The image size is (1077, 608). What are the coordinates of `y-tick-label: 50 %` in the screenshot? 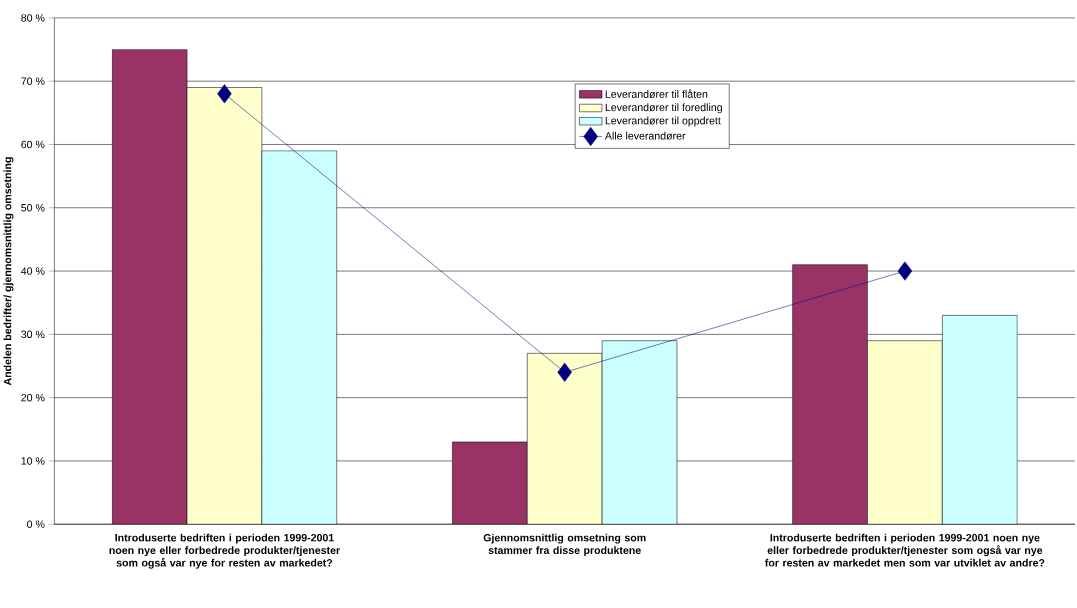 It's located at (33, 208).